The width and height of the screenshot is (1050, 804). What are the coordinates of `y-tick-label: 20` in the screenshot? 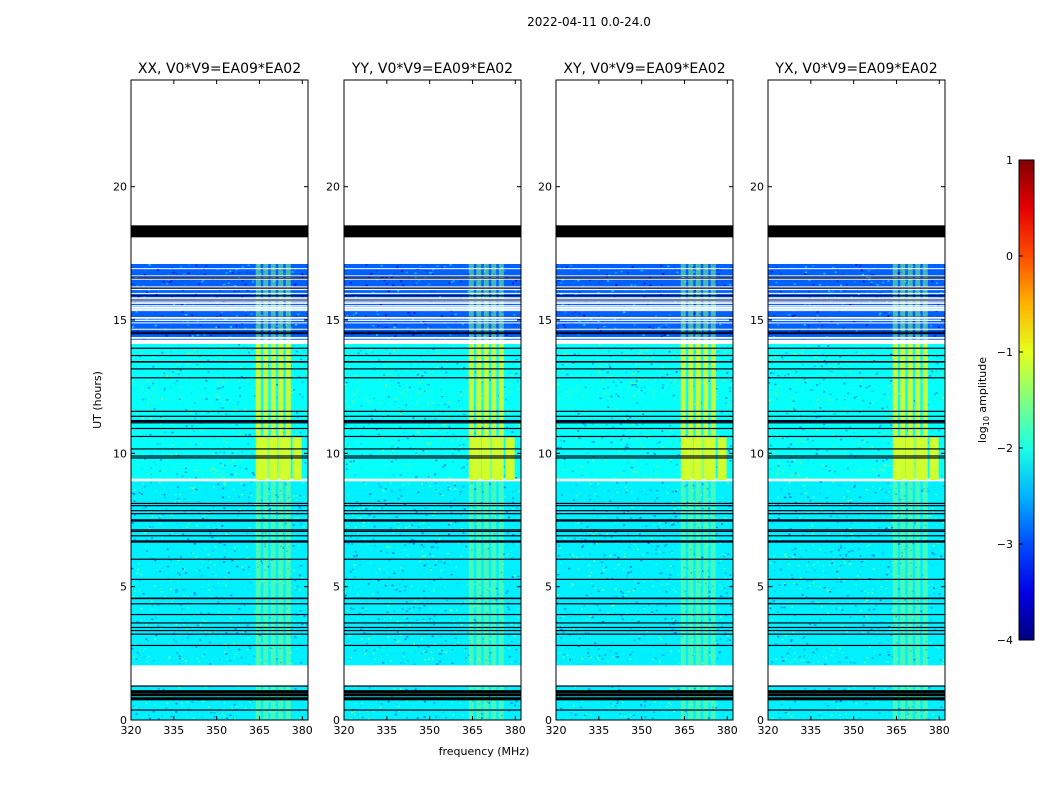 It's located at (333, 187).